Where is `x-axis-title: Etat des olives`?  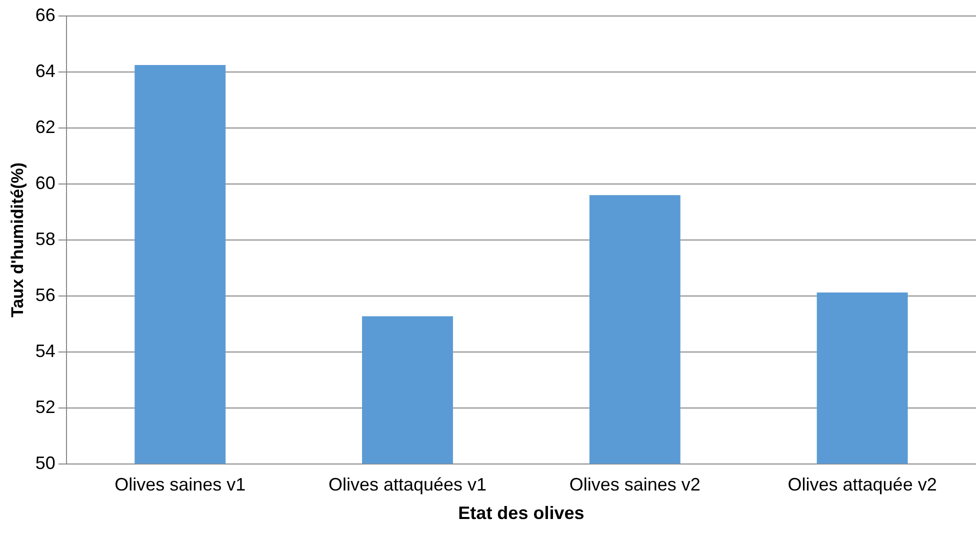
x-axis-title: Etat des olives is located at coordinates (521, 513).